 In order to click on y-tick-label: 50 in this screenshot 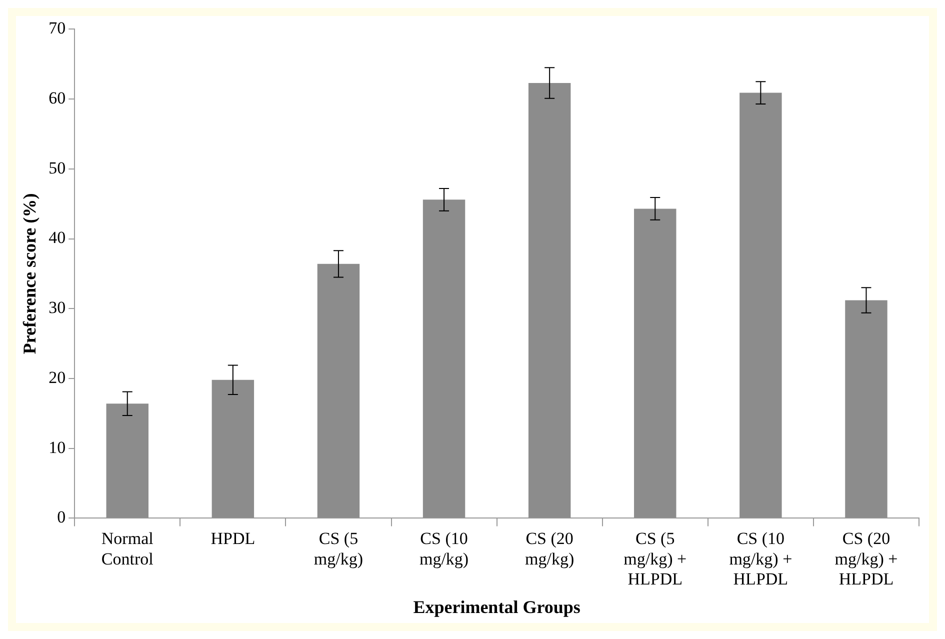, I will do `click(57, 168)`.